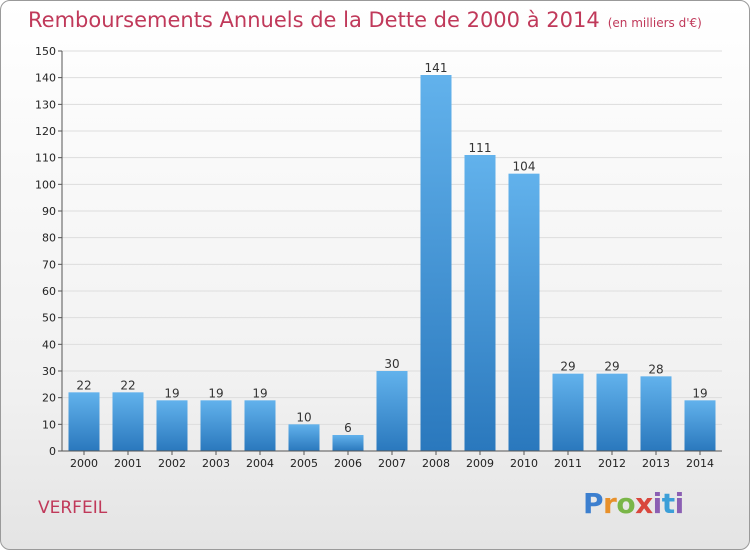  Describe the element at coordinates (49, 344) in the screenshot. I see `y-tick-label: 40` at that location.